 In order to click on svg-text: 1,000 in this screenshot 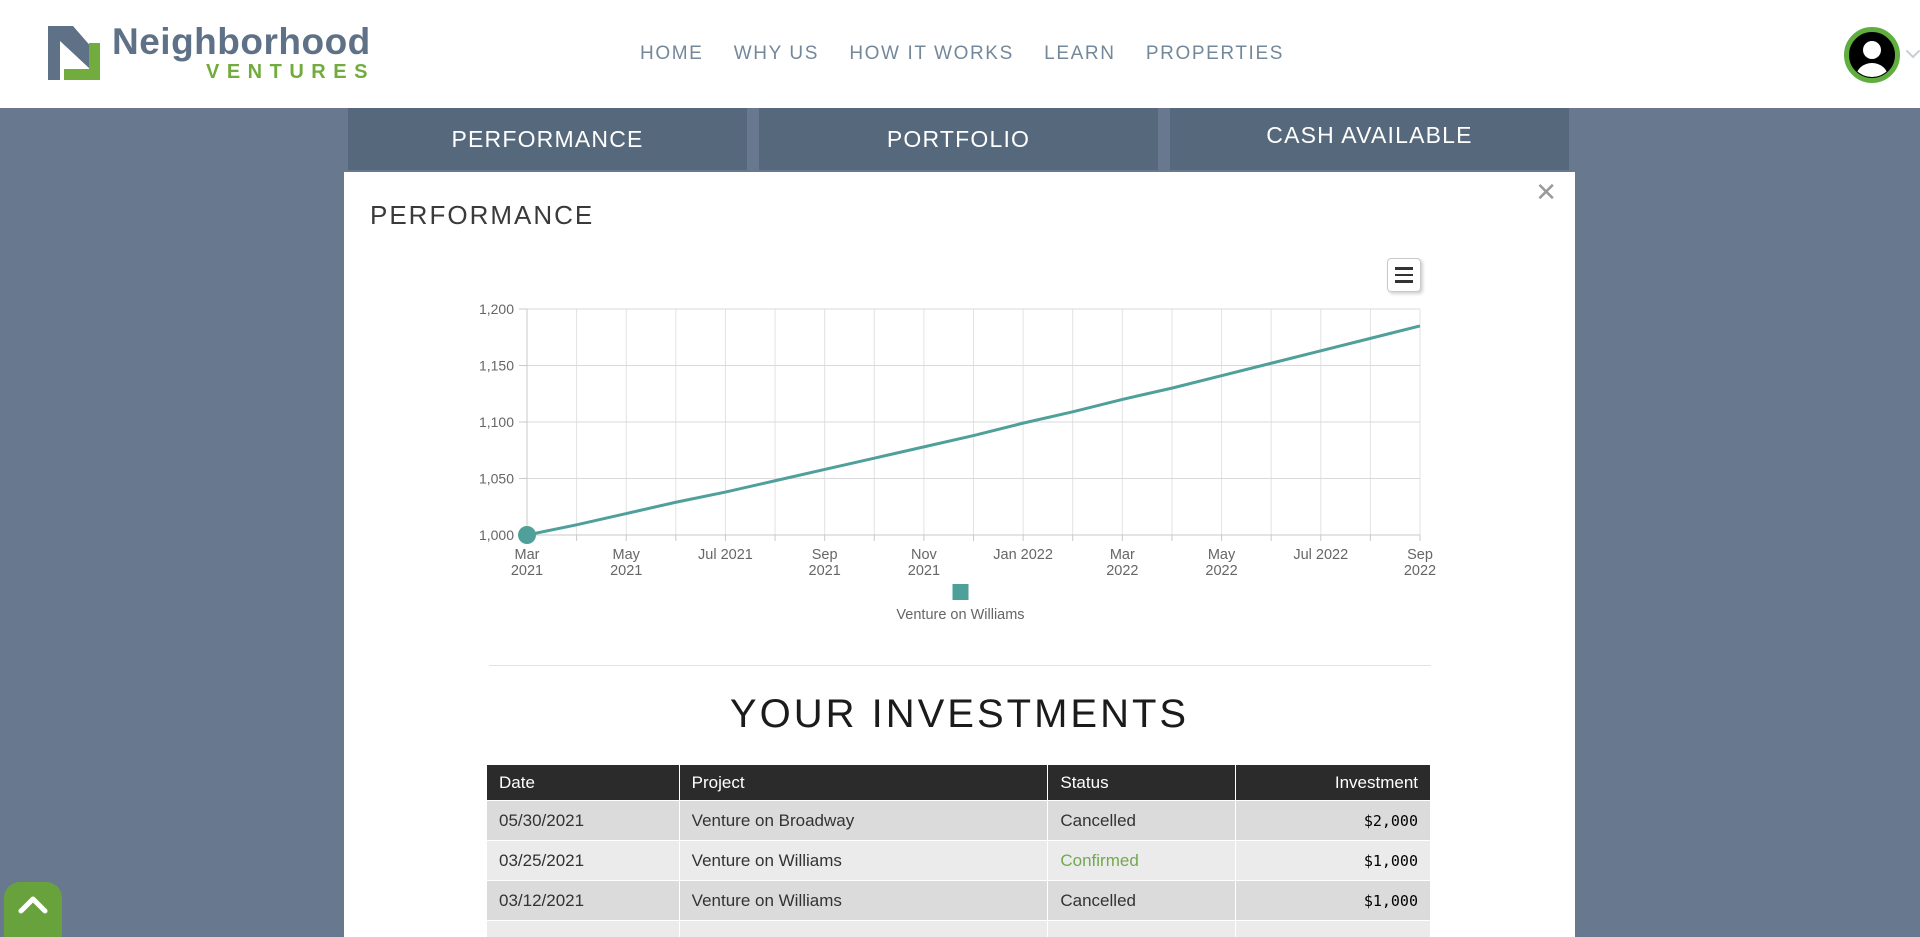, I will do `click(496, 535)`.